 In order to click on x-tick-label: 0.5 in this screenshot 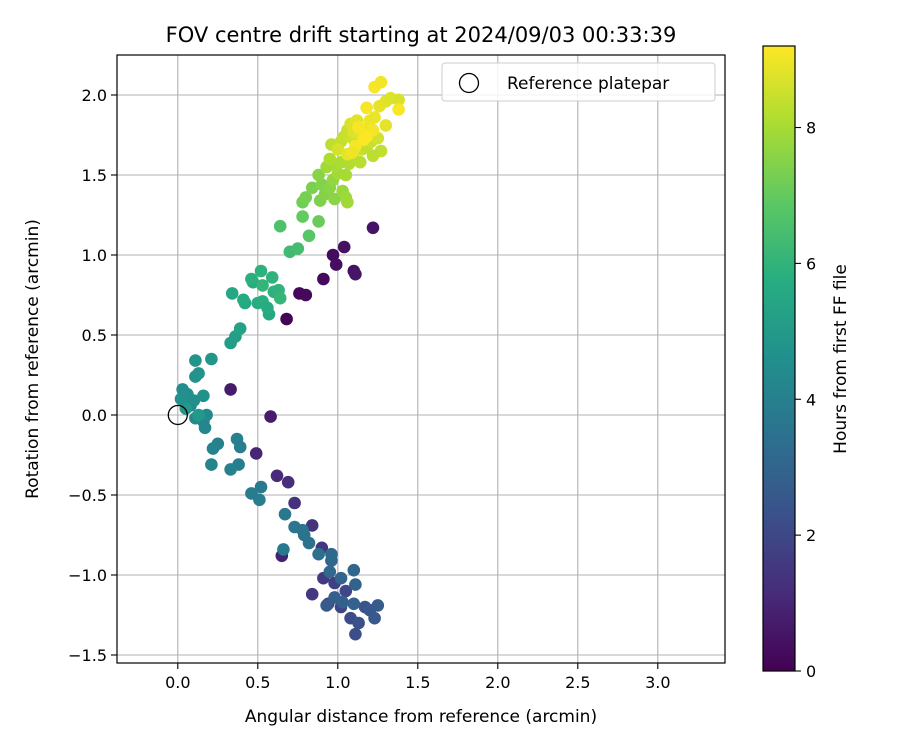, I will do `click(257, 682)`.